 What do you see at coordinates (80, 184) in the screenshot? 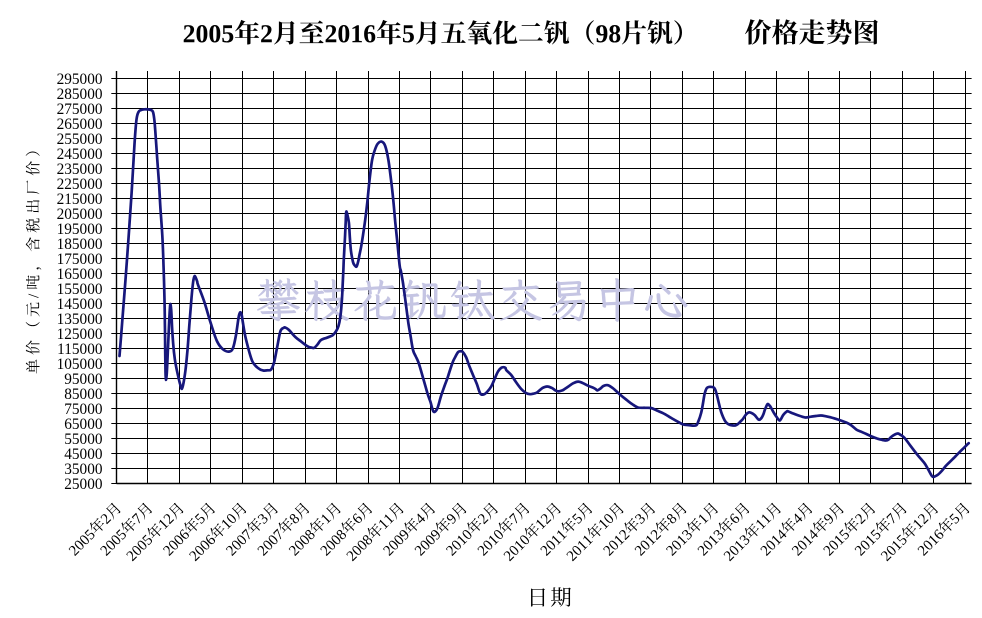
I see `svg-text: 225000` at bounding box center [80, 184].